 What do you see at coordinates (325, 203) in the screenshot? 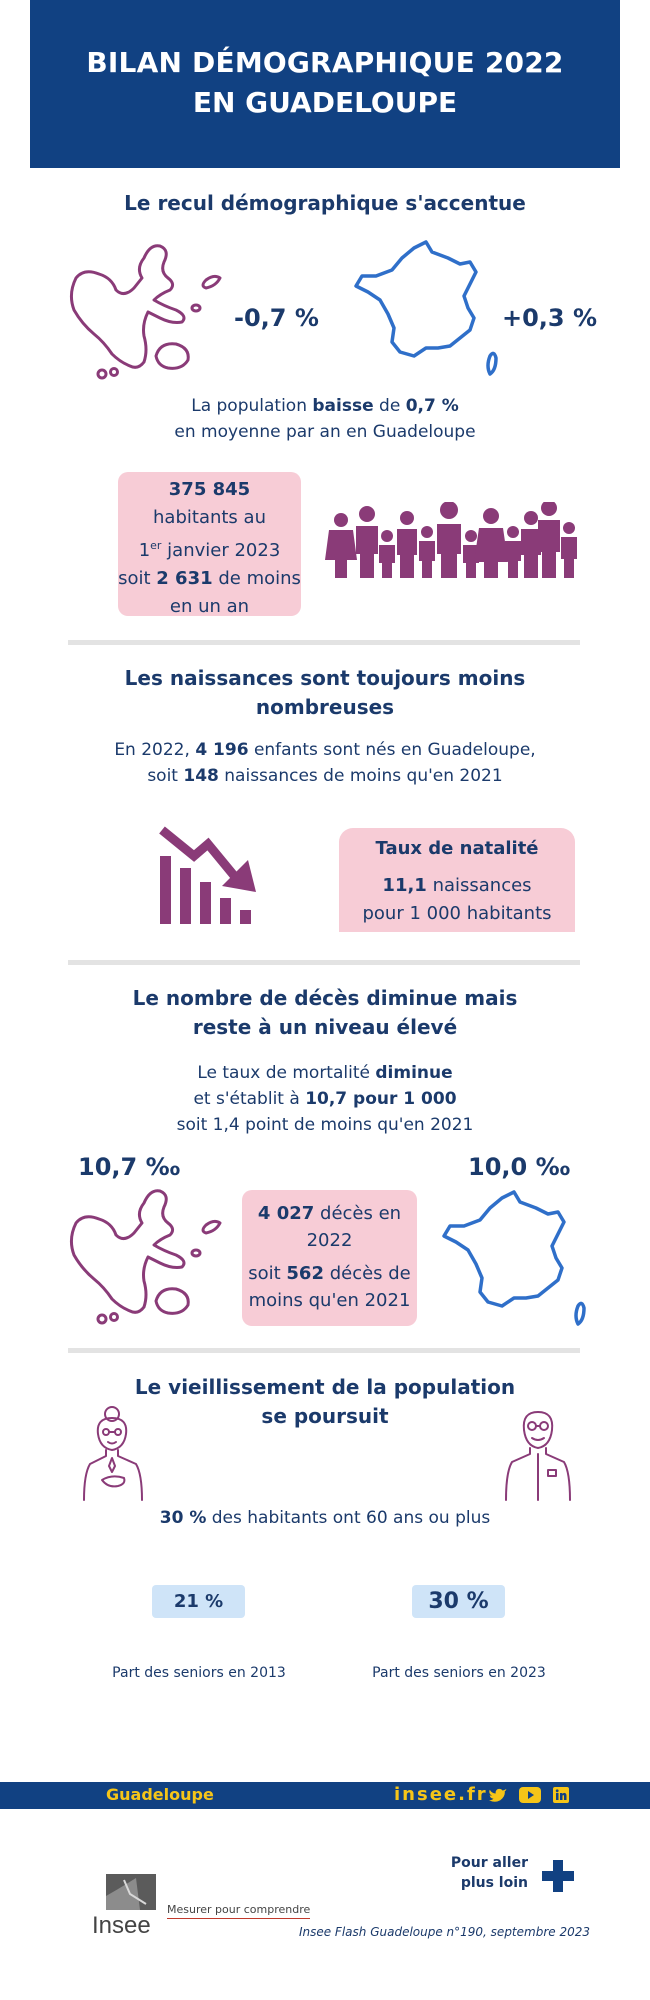
I see `section1-title: Le recul démographique s'accentue` at bounding box center [325, 203].